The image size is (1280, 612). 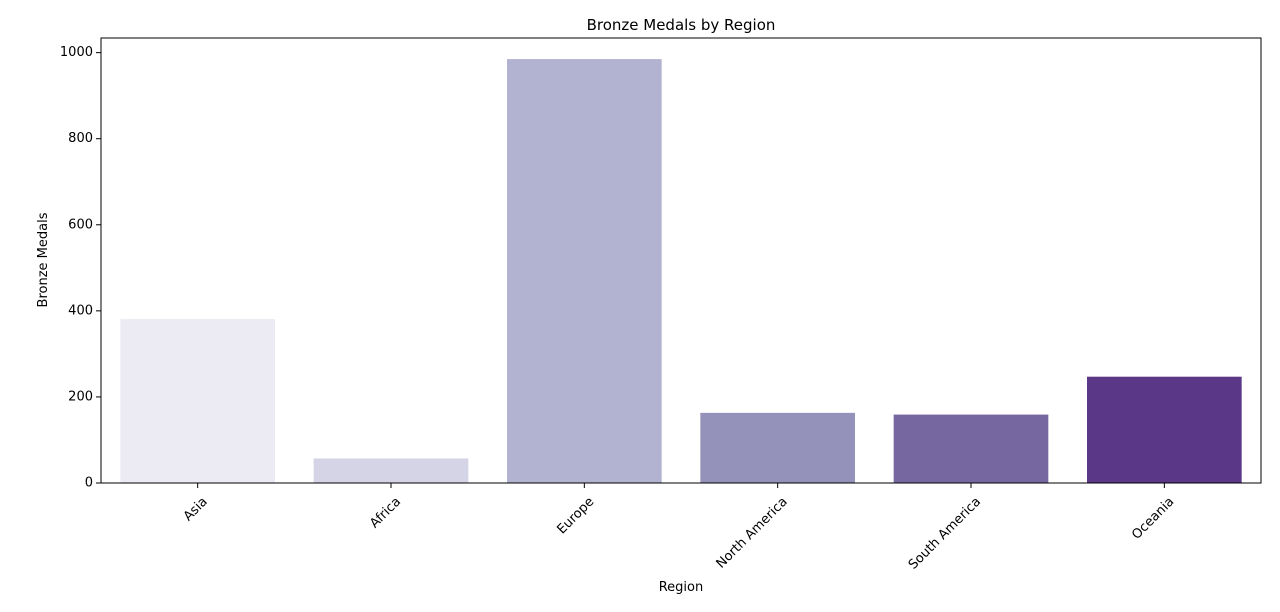 What do you see at coordinates (681, 587) in the screenshot?
I see `x-axis-label: Region` at bounding box center [681, 587].